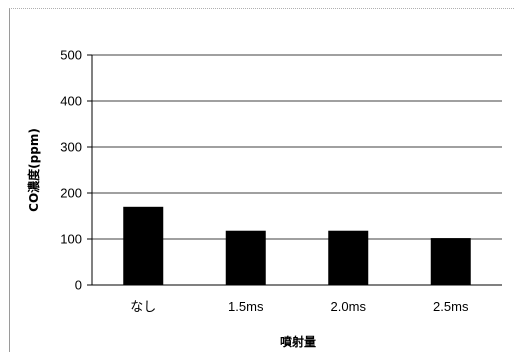 This screenshot has width=517, height=356. I want to click on bars, so click(297, 245).